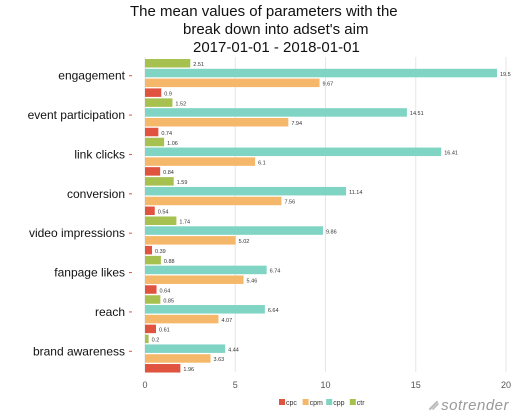 The height and width of the screenshot is (419, 523). What do you see at coordinates (244, 242) in the screenshot?
I see `data-label-cpm: 5.02` at bounding box center [244, 242].